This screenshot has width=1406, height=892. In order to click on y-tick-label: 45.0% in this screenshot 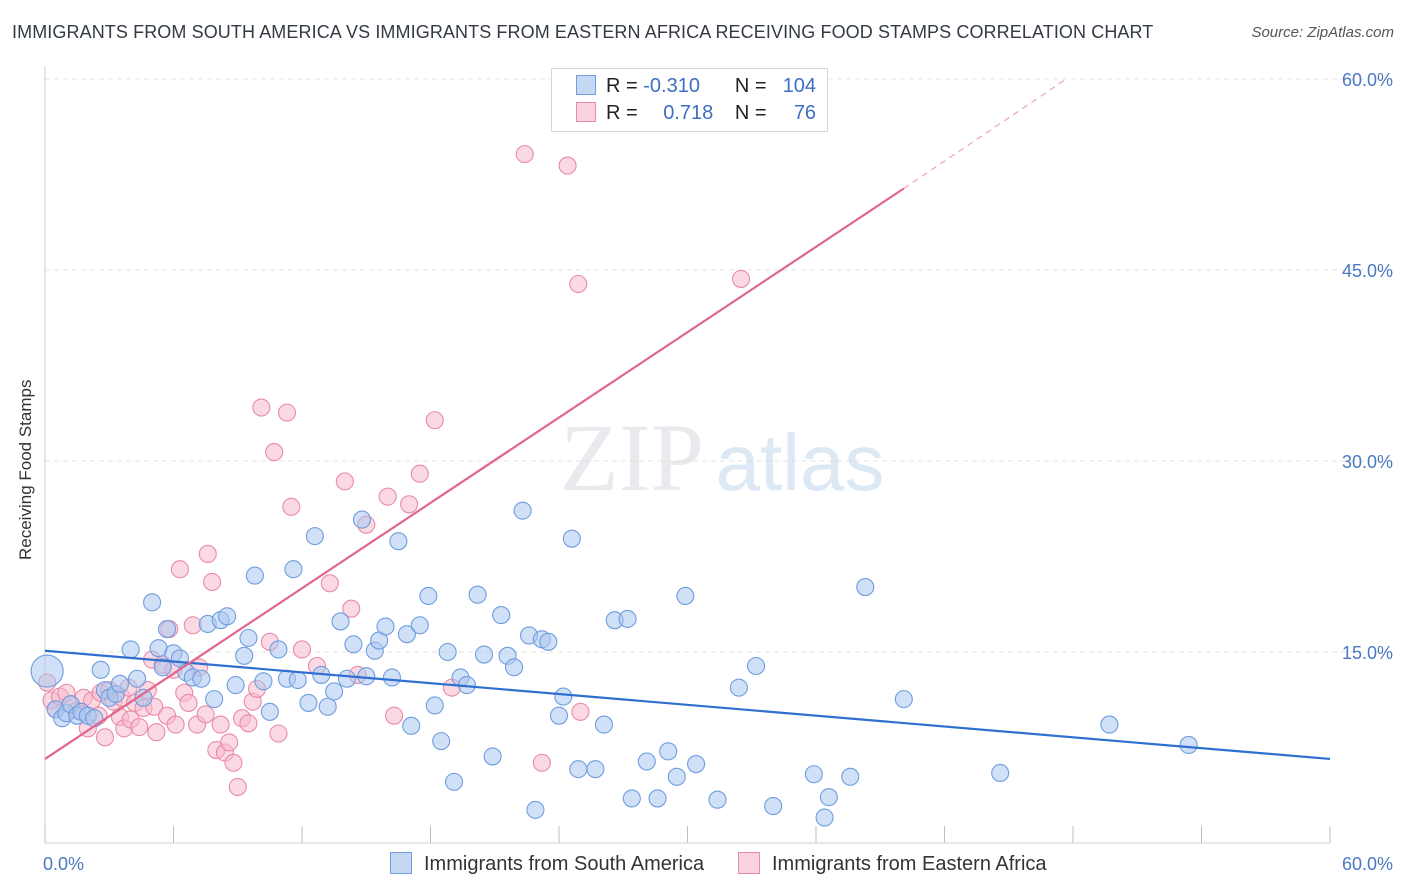, I will do `click(1367, 271)`.